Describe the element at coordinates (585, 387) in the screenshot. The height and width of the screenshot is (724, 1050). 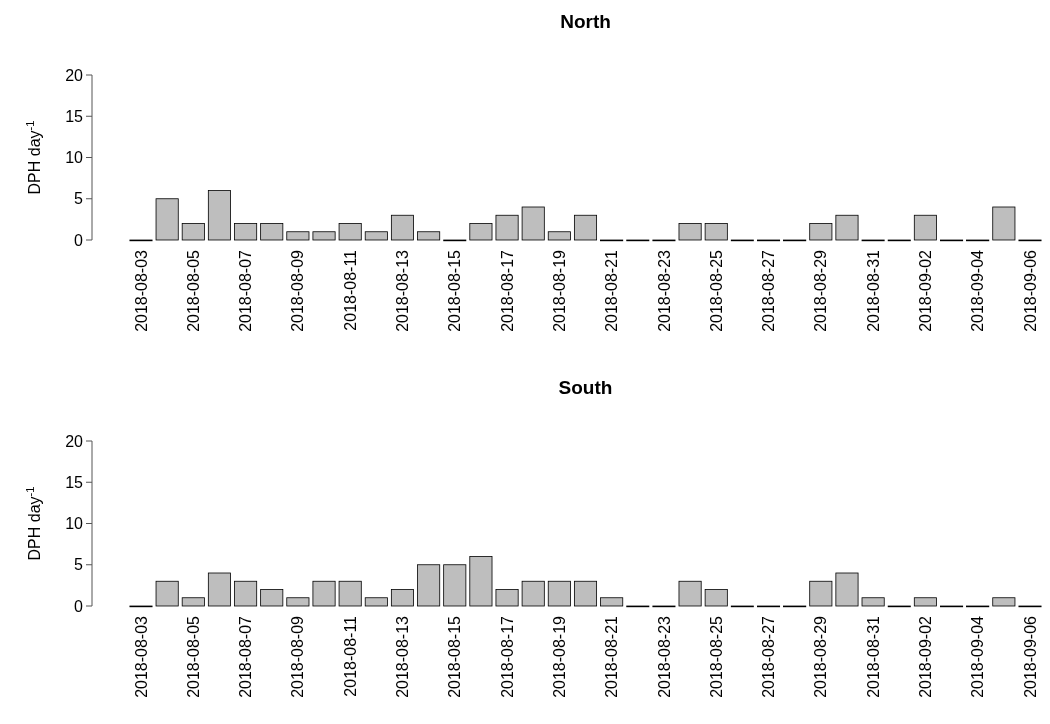
I see `chart-title: South` at that location.